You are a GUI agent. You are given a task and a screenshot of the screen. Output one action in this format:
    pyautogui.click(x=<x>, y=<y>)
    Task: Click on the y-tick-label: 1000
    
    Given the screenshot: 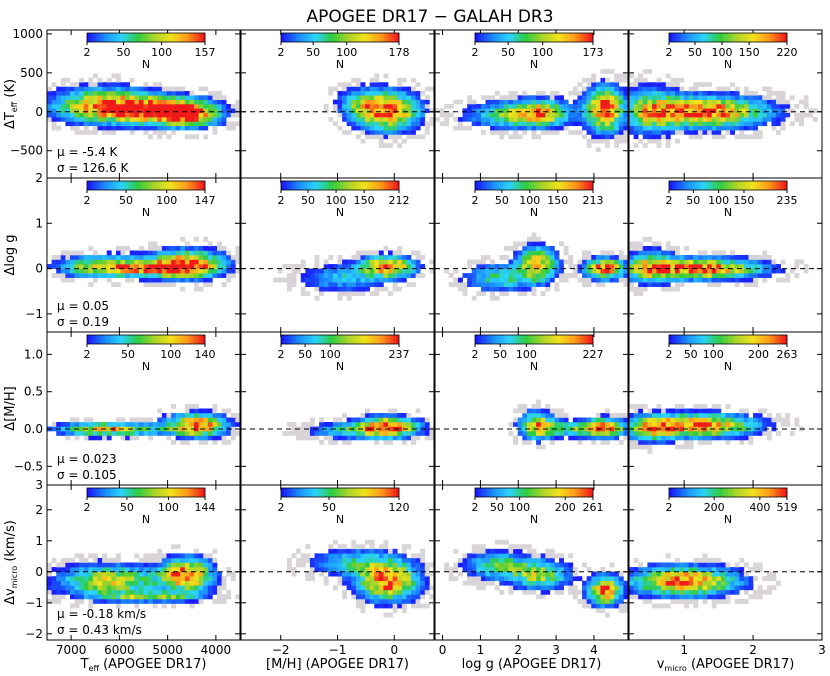 What is the action you would take?
    pyautogui.click(x=27, y=34)
    